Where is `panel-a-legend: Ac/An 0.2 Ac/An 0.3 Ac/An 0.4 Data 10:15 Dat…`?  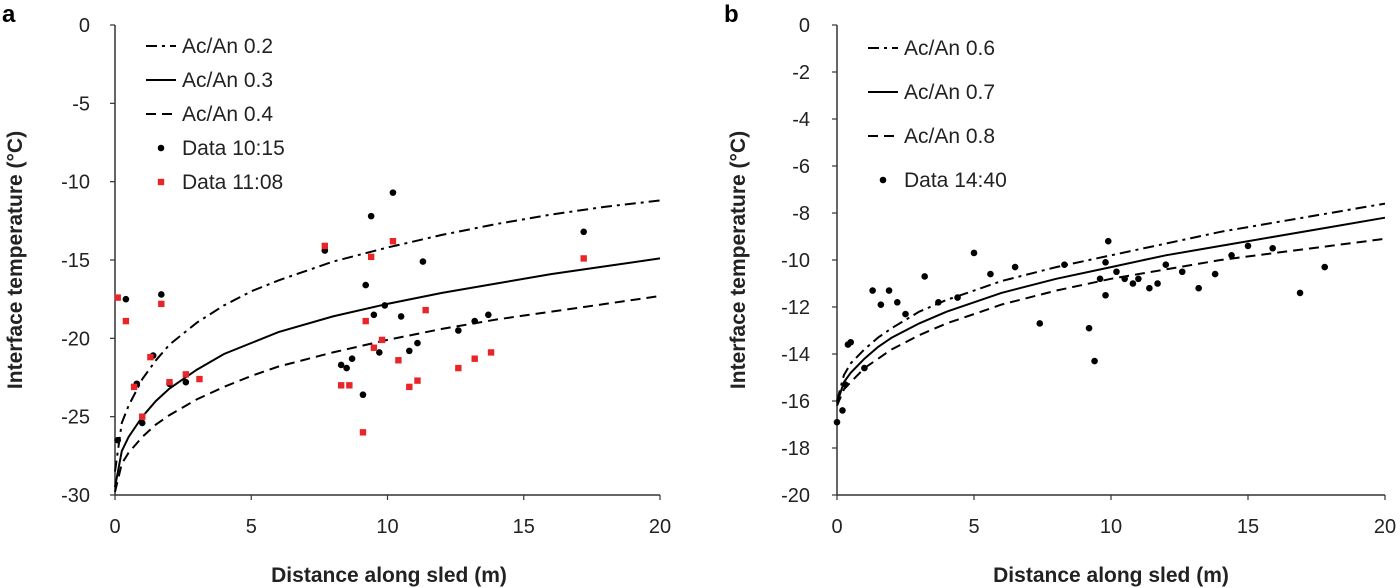 panel-a-legend: Ac/An 0.2 Ac/An 0.3 Ac/An 0.4 Data 10:15 Dat… is located at coordinates (215, 114).